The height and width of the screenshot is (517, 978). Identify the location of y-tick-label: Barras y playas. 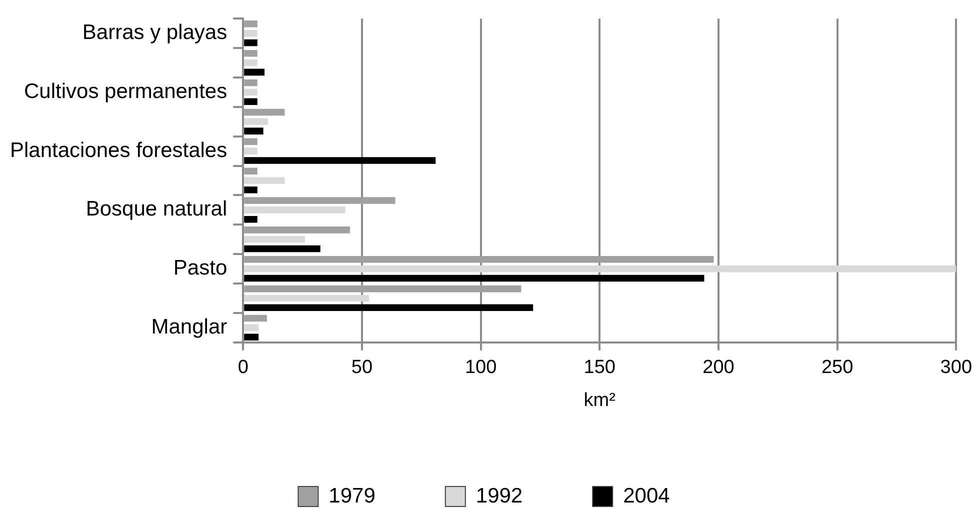
(155, 32).